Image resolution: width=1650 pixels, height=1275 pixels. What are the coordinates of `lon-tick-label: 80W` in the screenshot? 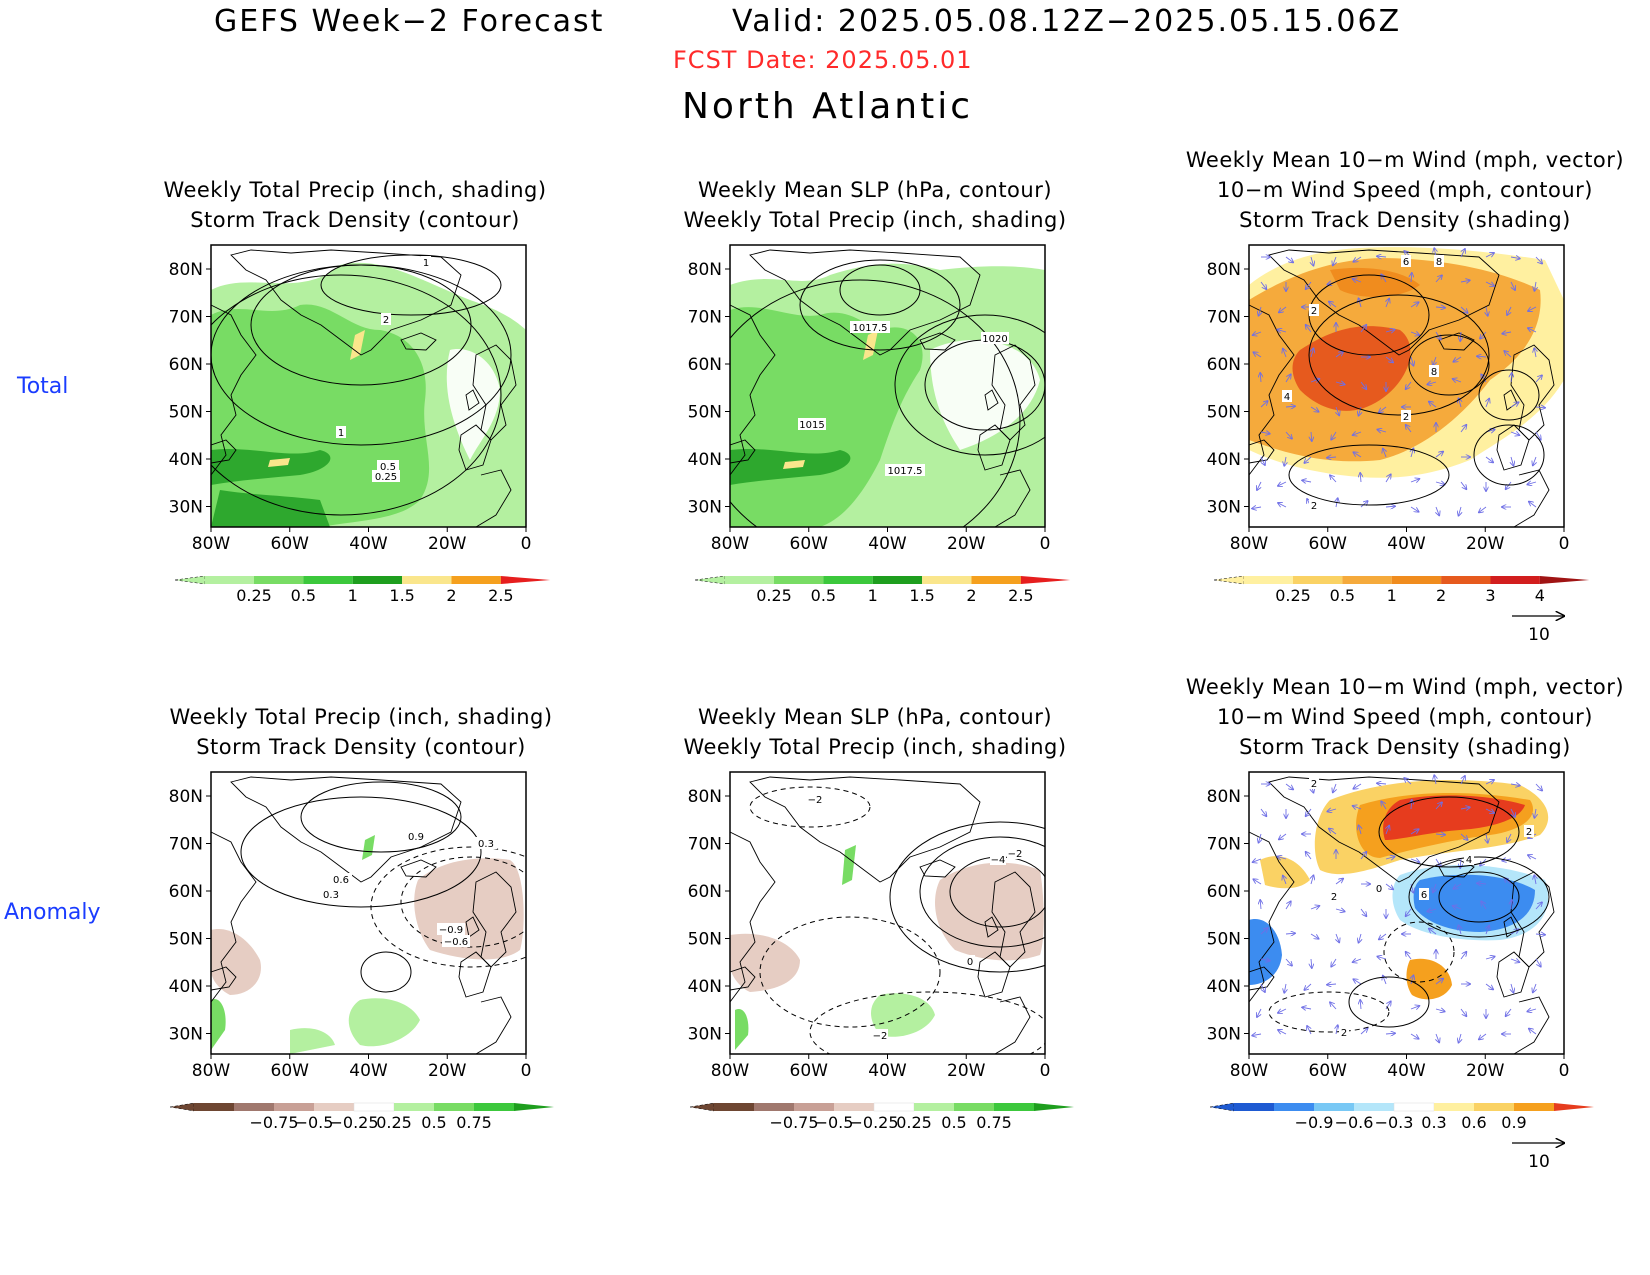 It's located at (211, 1071).